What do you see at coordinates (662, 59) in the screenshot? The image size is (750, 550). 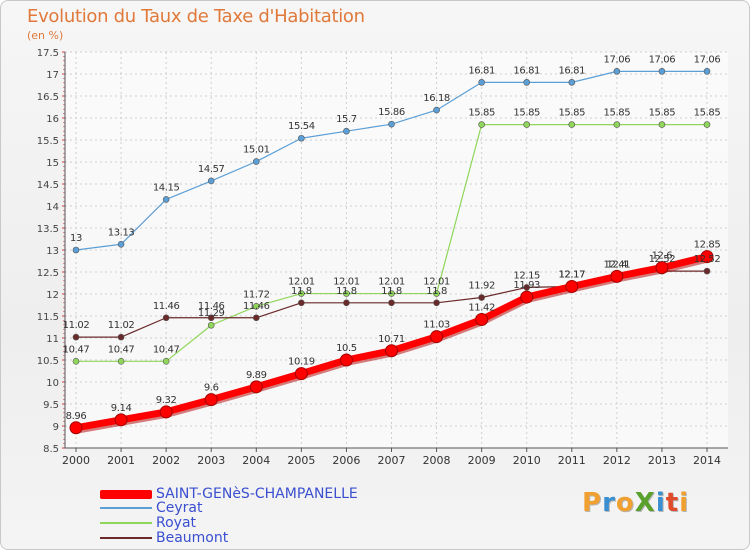 I see `data-label: 17.06` at bounding box center [662, 59].